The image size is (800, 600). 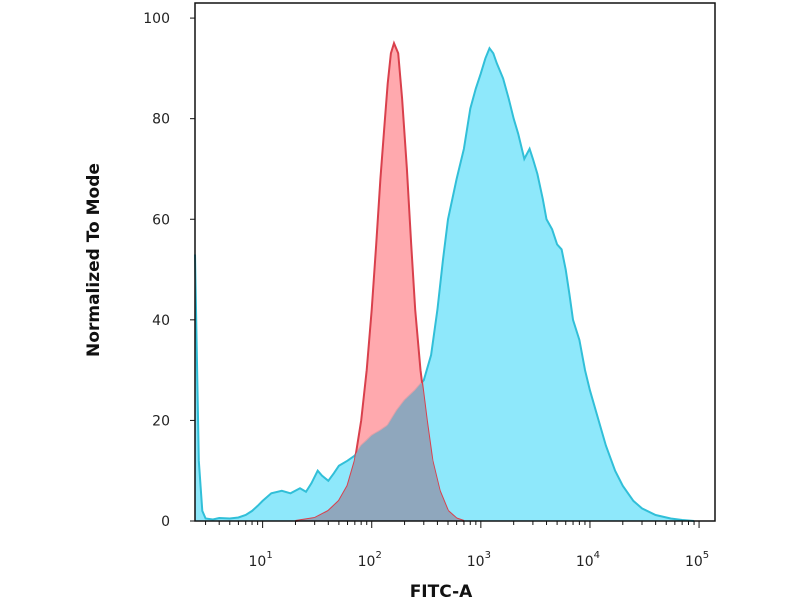 What do you see at coordinates (161, 120) in the screenshot?
I see `y-tick-label: 80` at bounding box center [161, 120].